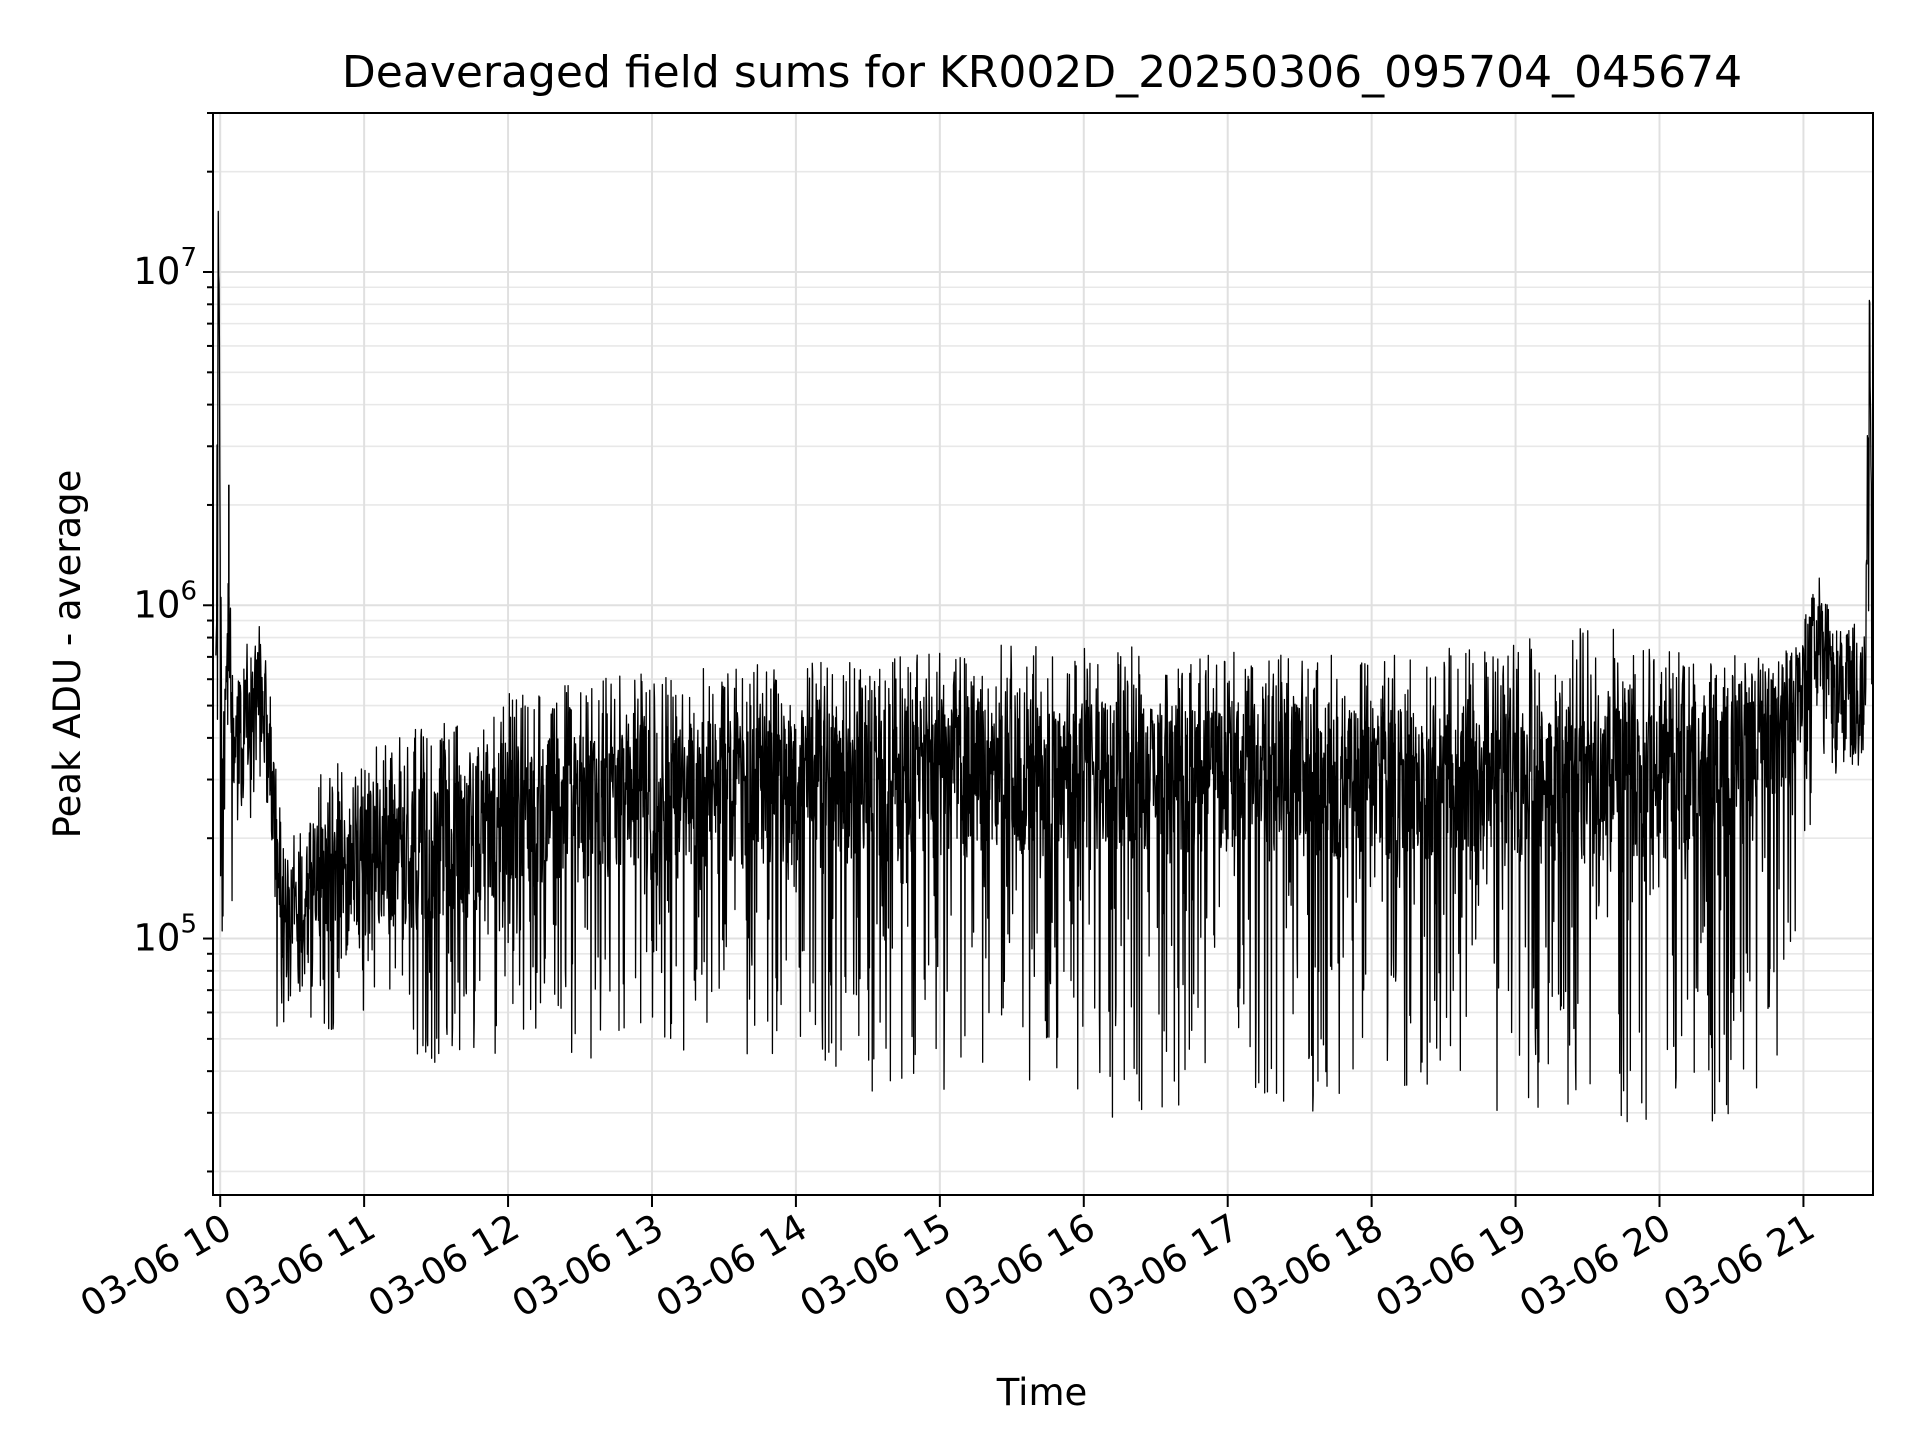 The width and height of the screenshot is (1920, 1440). I want to click on y-axis-label: Peak ADU - average, so click(67, 654).